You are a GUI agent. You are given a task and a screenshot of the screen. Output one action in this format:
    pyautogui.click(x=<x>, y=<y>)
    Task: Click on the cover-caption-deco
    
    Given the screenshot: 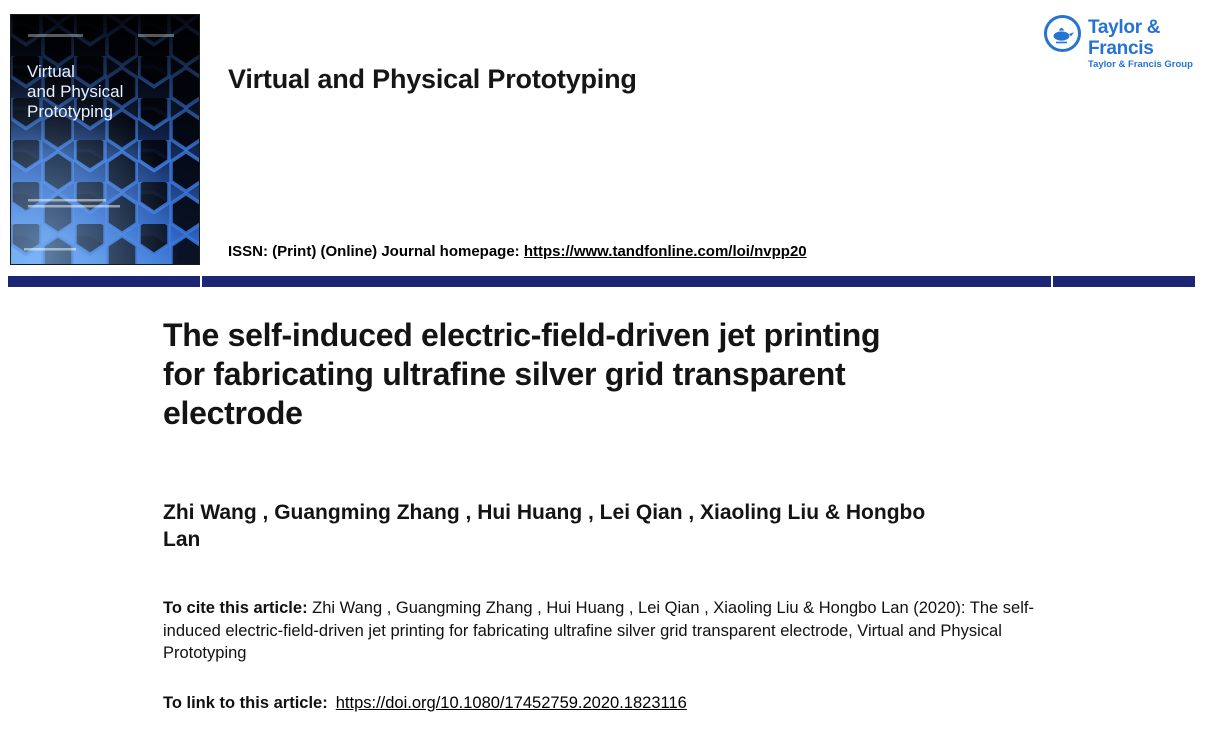 What is the action you would take?
    pyautogui.click(x=72, y=225)
    